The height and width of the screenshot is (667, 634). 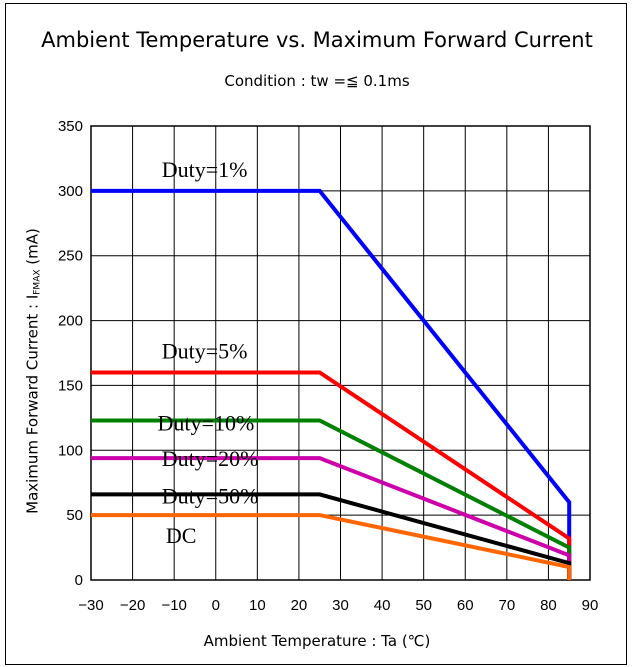 I want to click on series-label: Duty=1%, so click(x=205, y=169).